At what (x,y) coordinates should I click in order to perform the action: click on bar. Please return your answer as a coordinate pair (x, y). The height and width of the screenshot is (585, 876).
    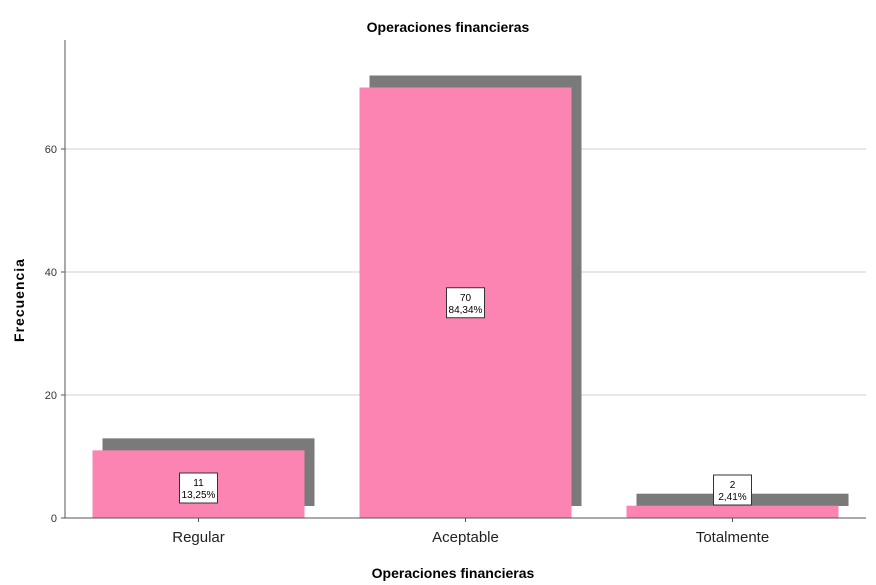
    Looking at the image, I should click on (732, 511).